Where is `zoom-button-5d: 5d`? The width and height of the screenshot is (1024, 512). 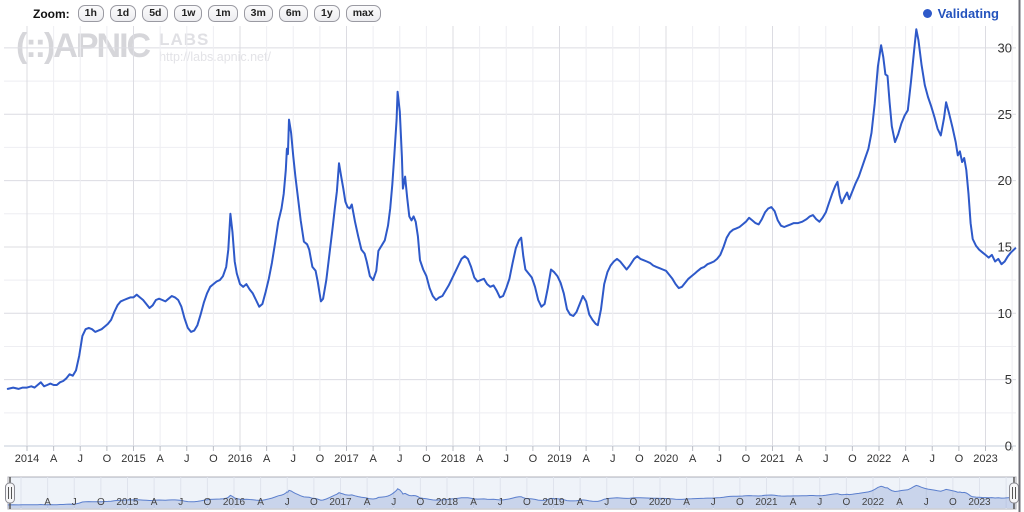
zoom-button-5d: 5d is located at coordinates (155, 13).